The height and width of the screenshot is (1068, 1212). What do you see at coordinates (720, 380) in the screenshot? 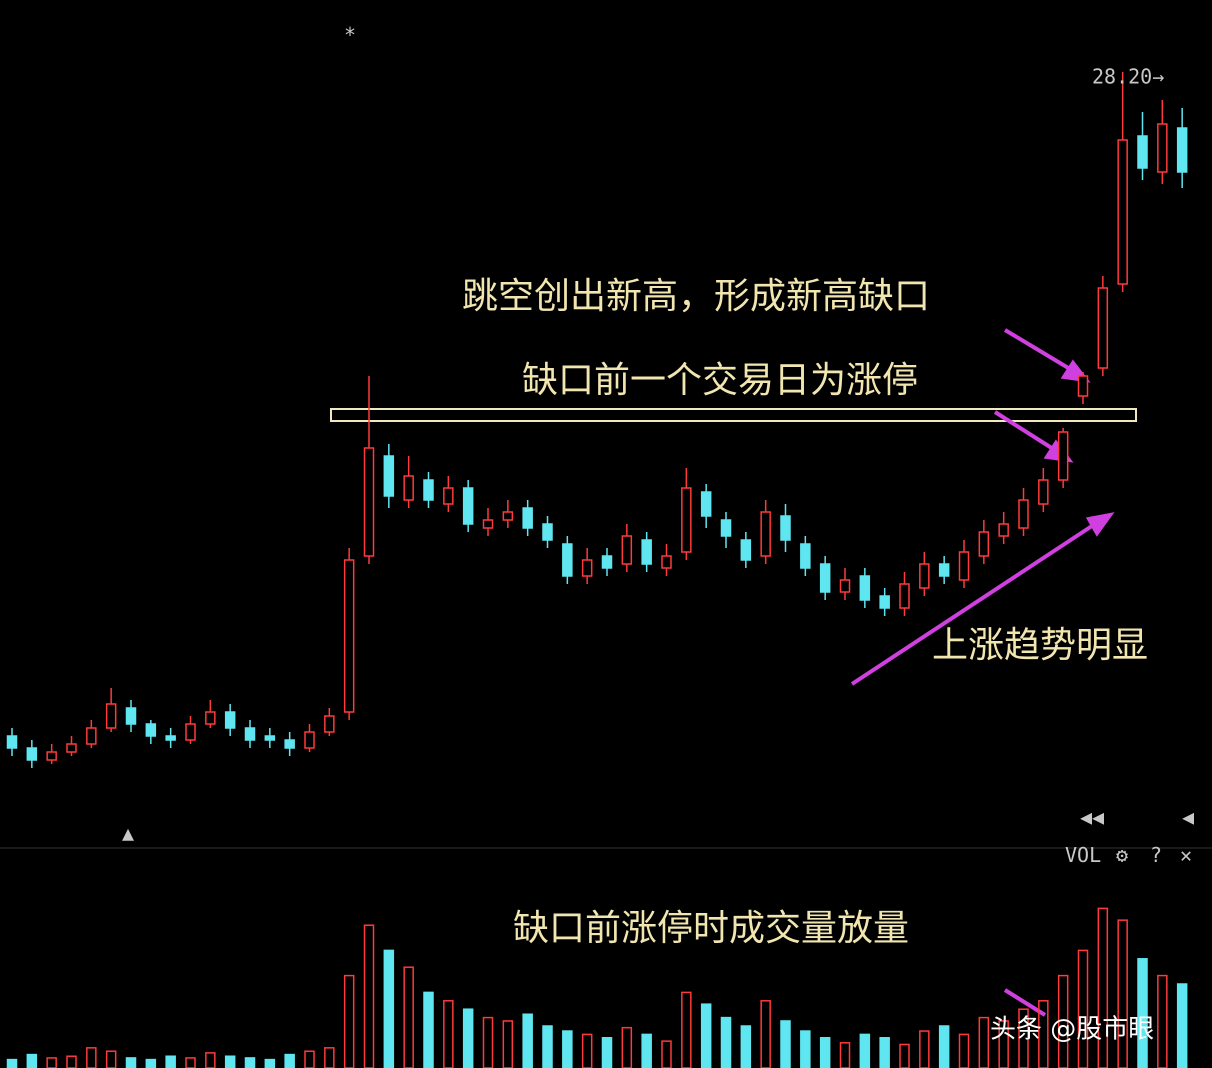
I see `annotation: 缺口前一个交易日为涨停` at bounding box center [720, 380].